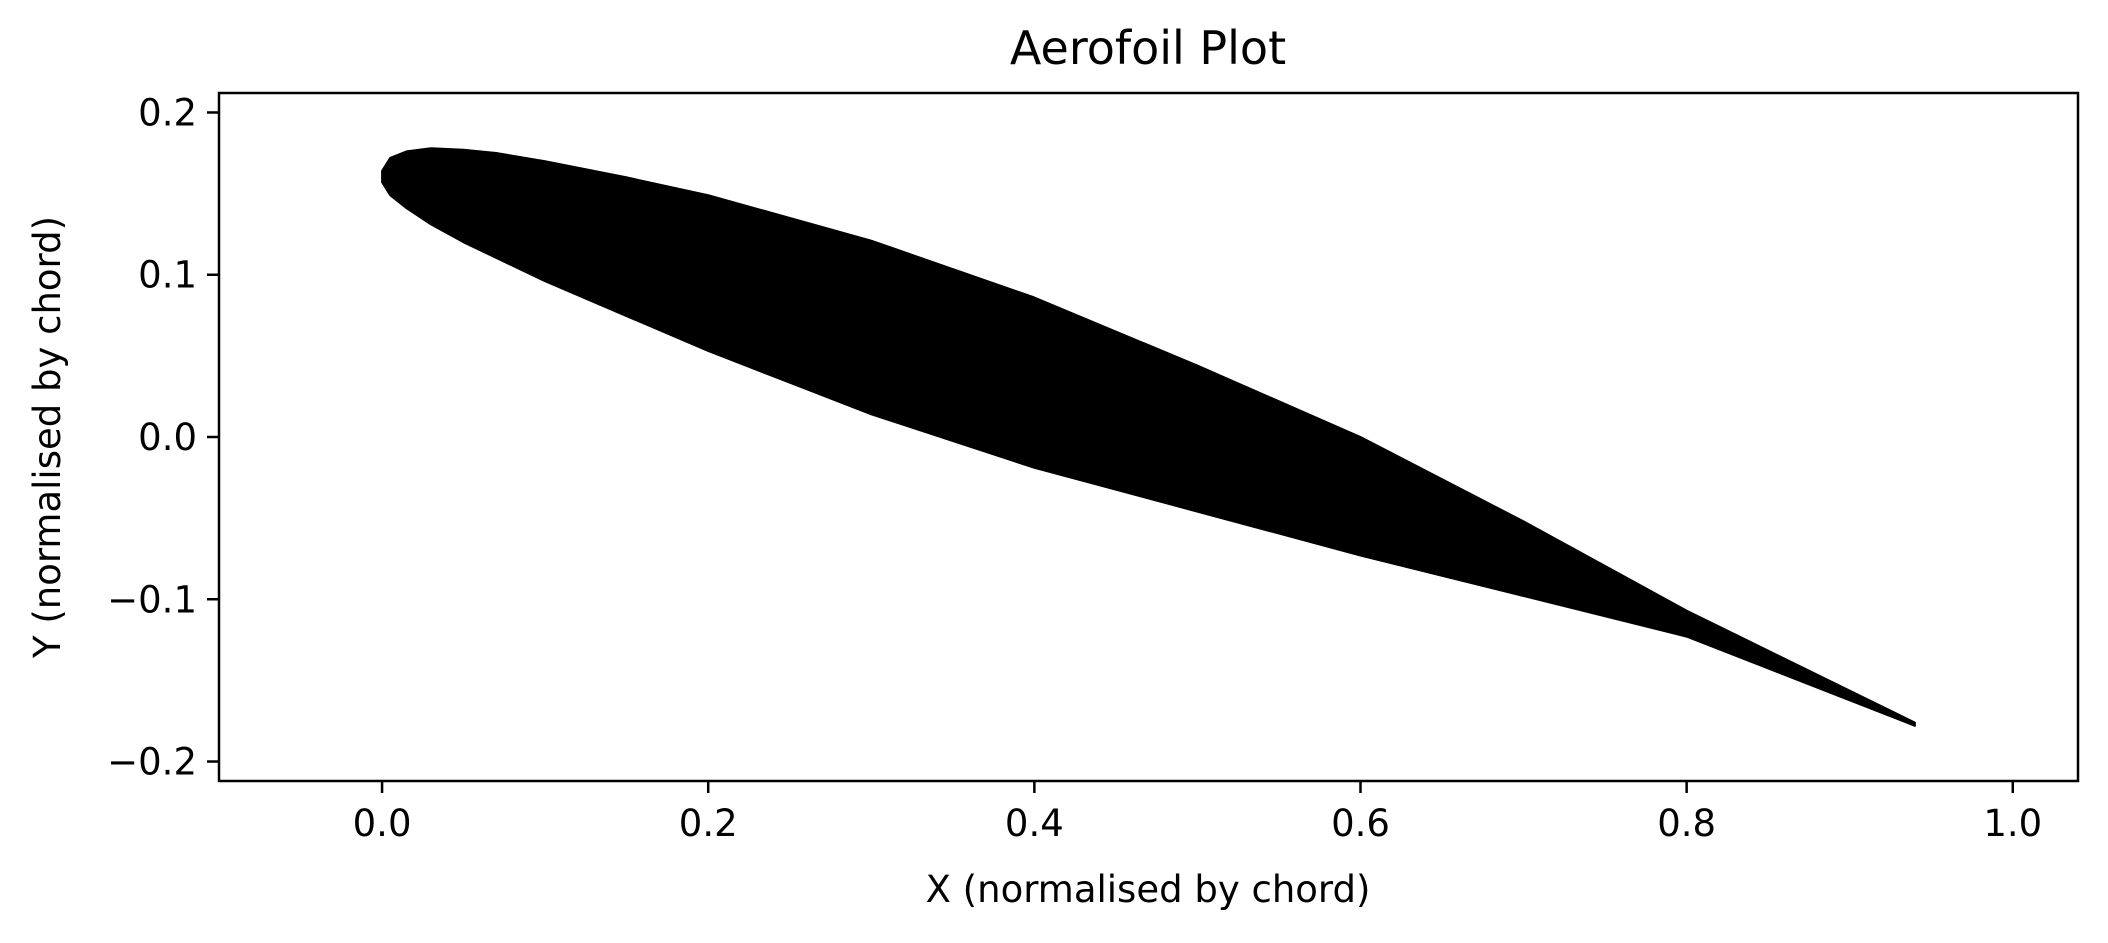 This screenshot has height=943, width=2108. Describe the element at coordinates (1148, 889) in the screenshot. I see `x-axis-label: X (normalised by chord)` at that location.